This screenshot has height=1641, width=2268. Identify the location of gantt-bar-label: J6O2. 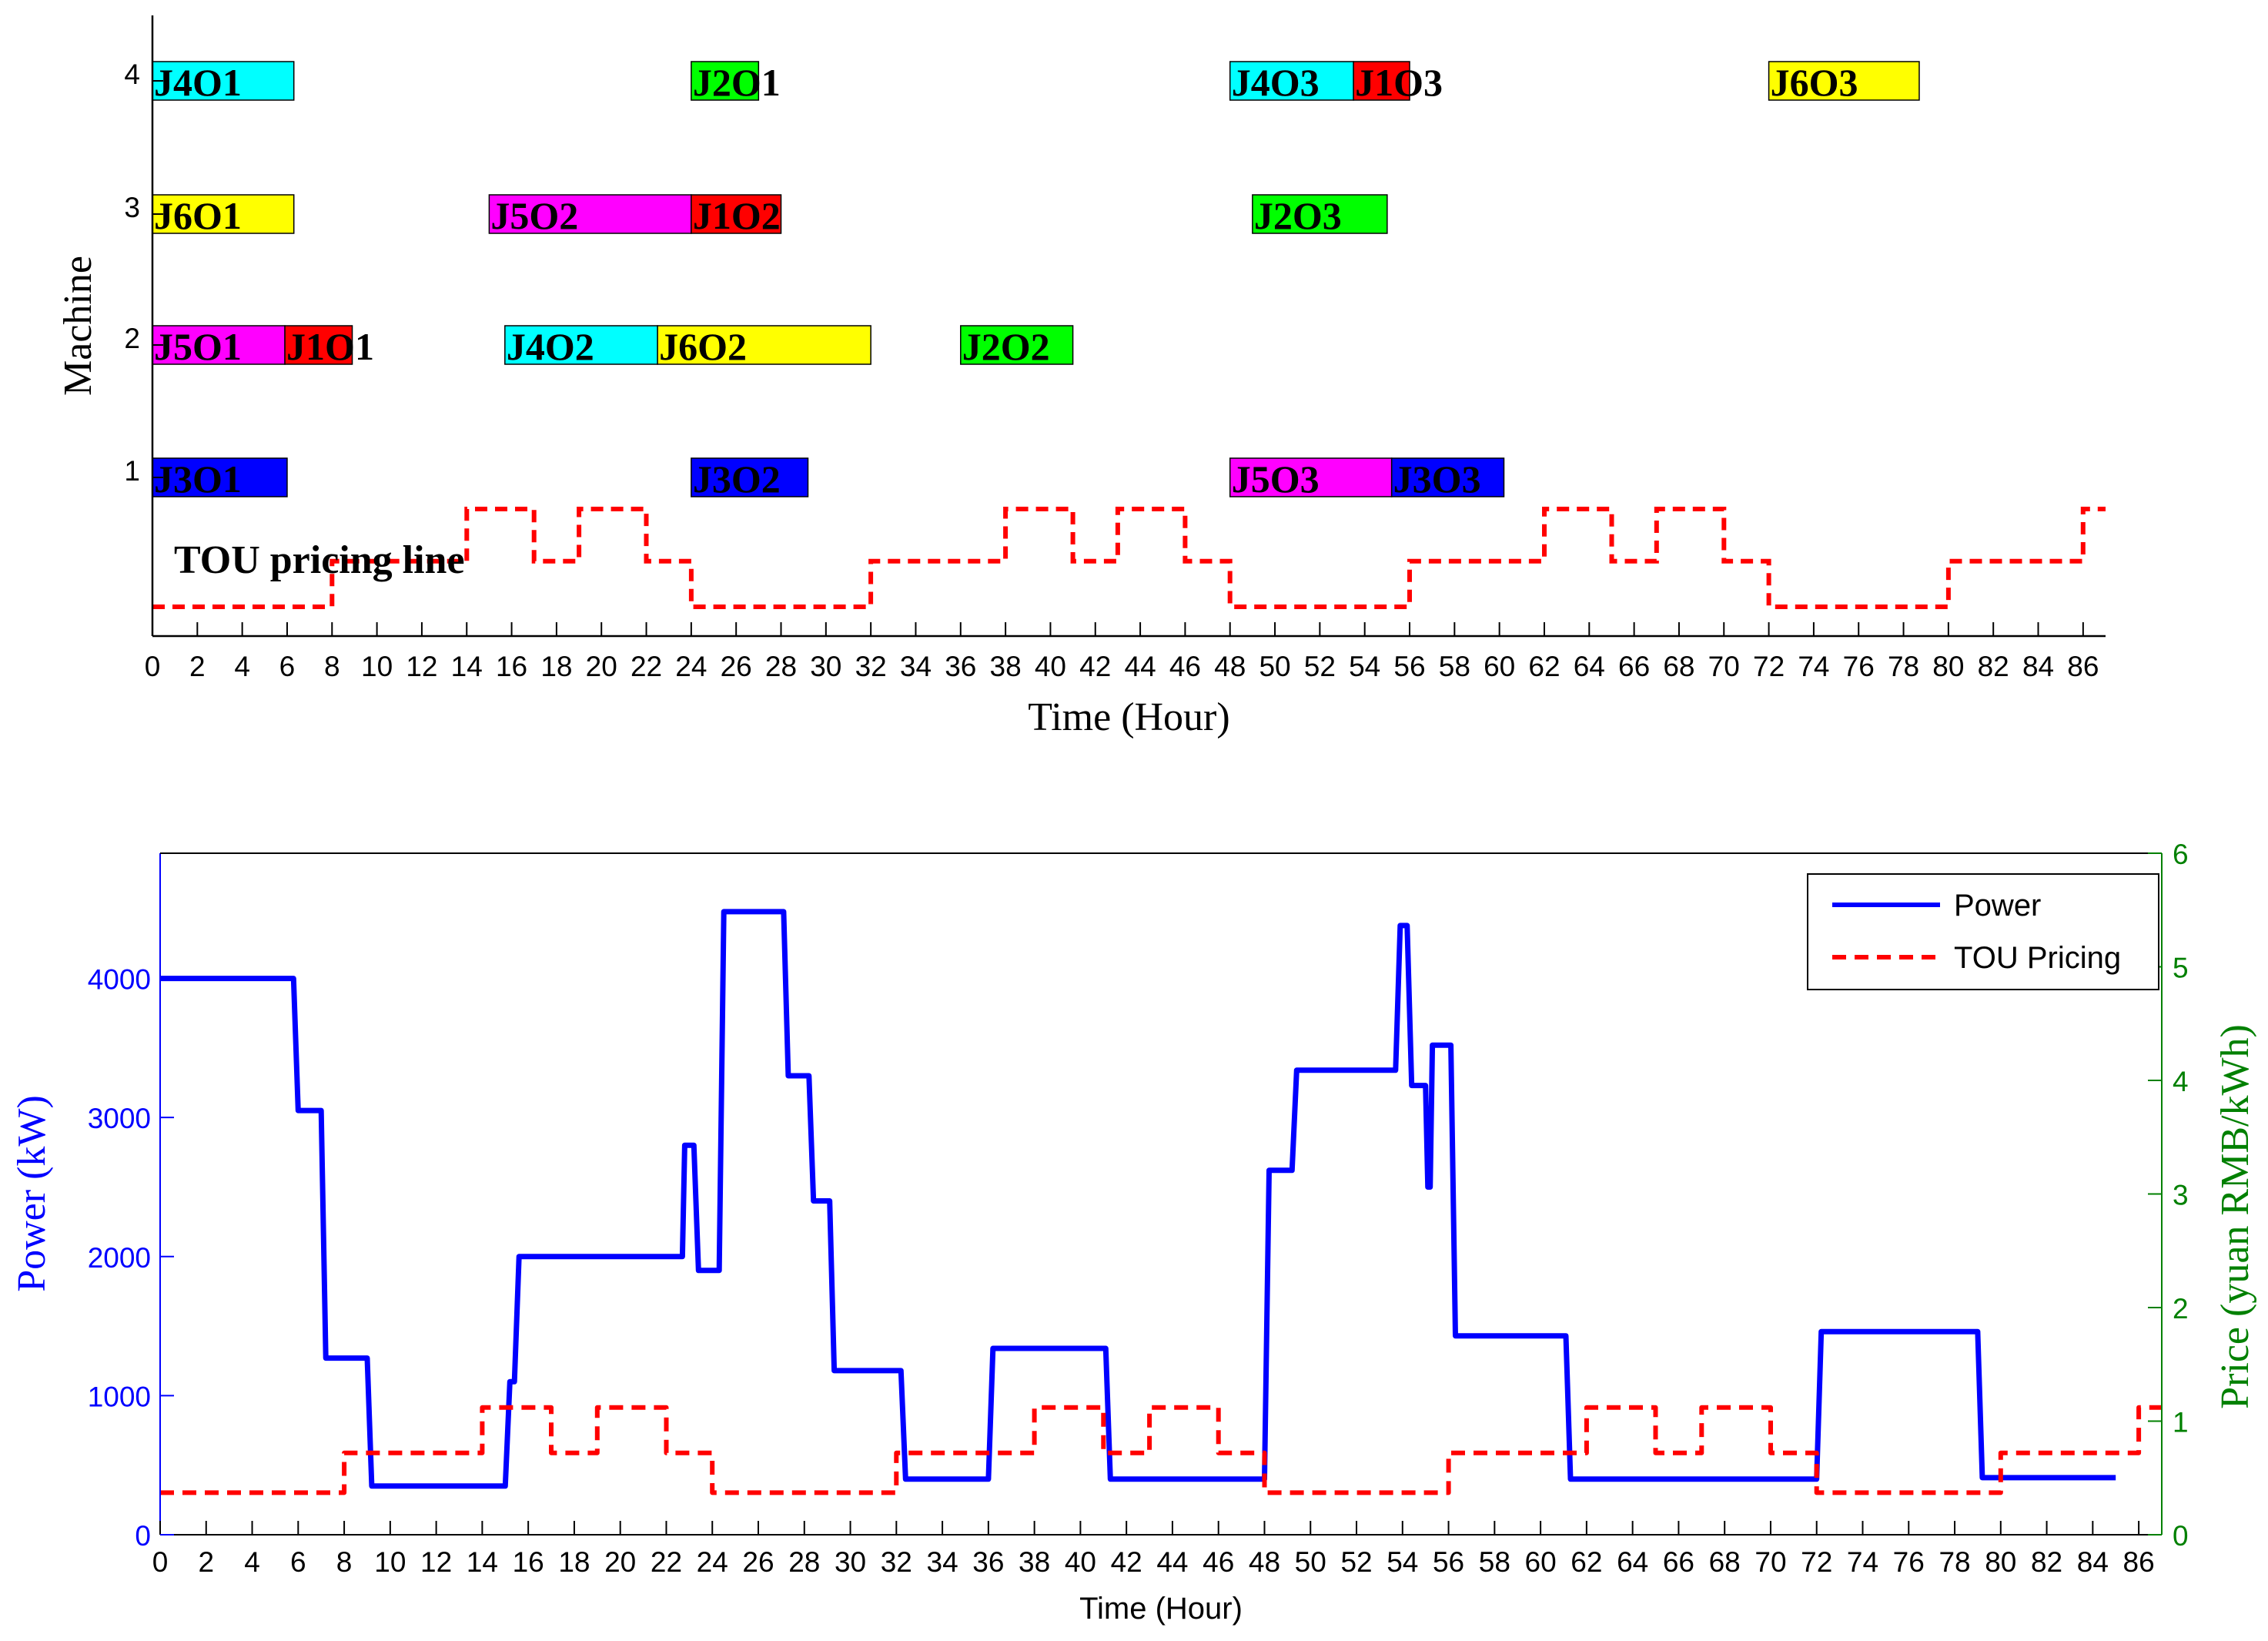
(703, 346).